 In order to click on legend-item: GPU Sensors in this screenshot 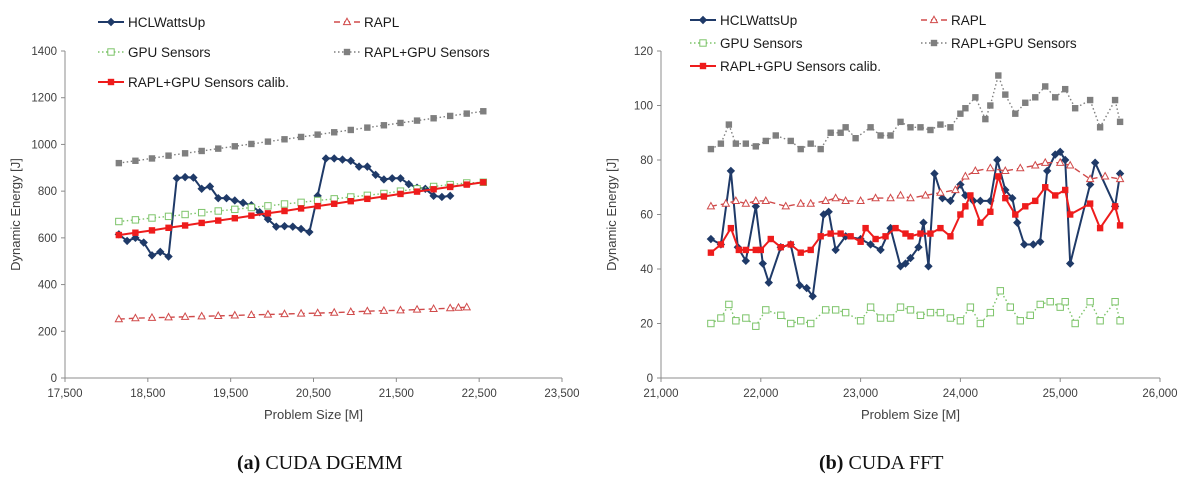, I will do `click(746, 43)`.